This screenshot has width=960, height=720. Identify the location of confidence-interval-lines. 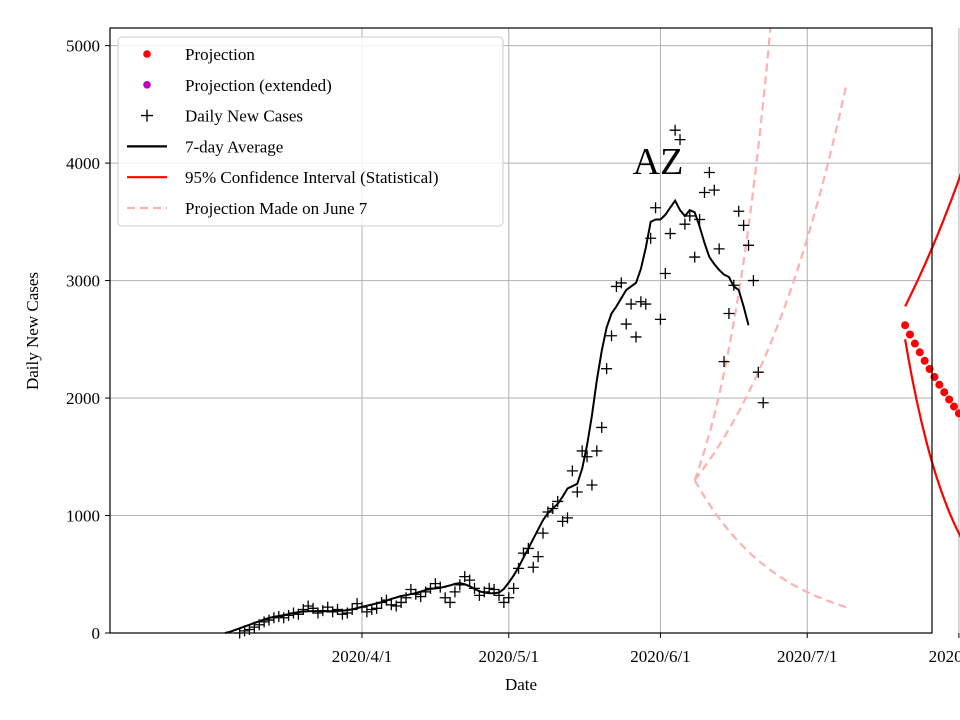
(932, 355).